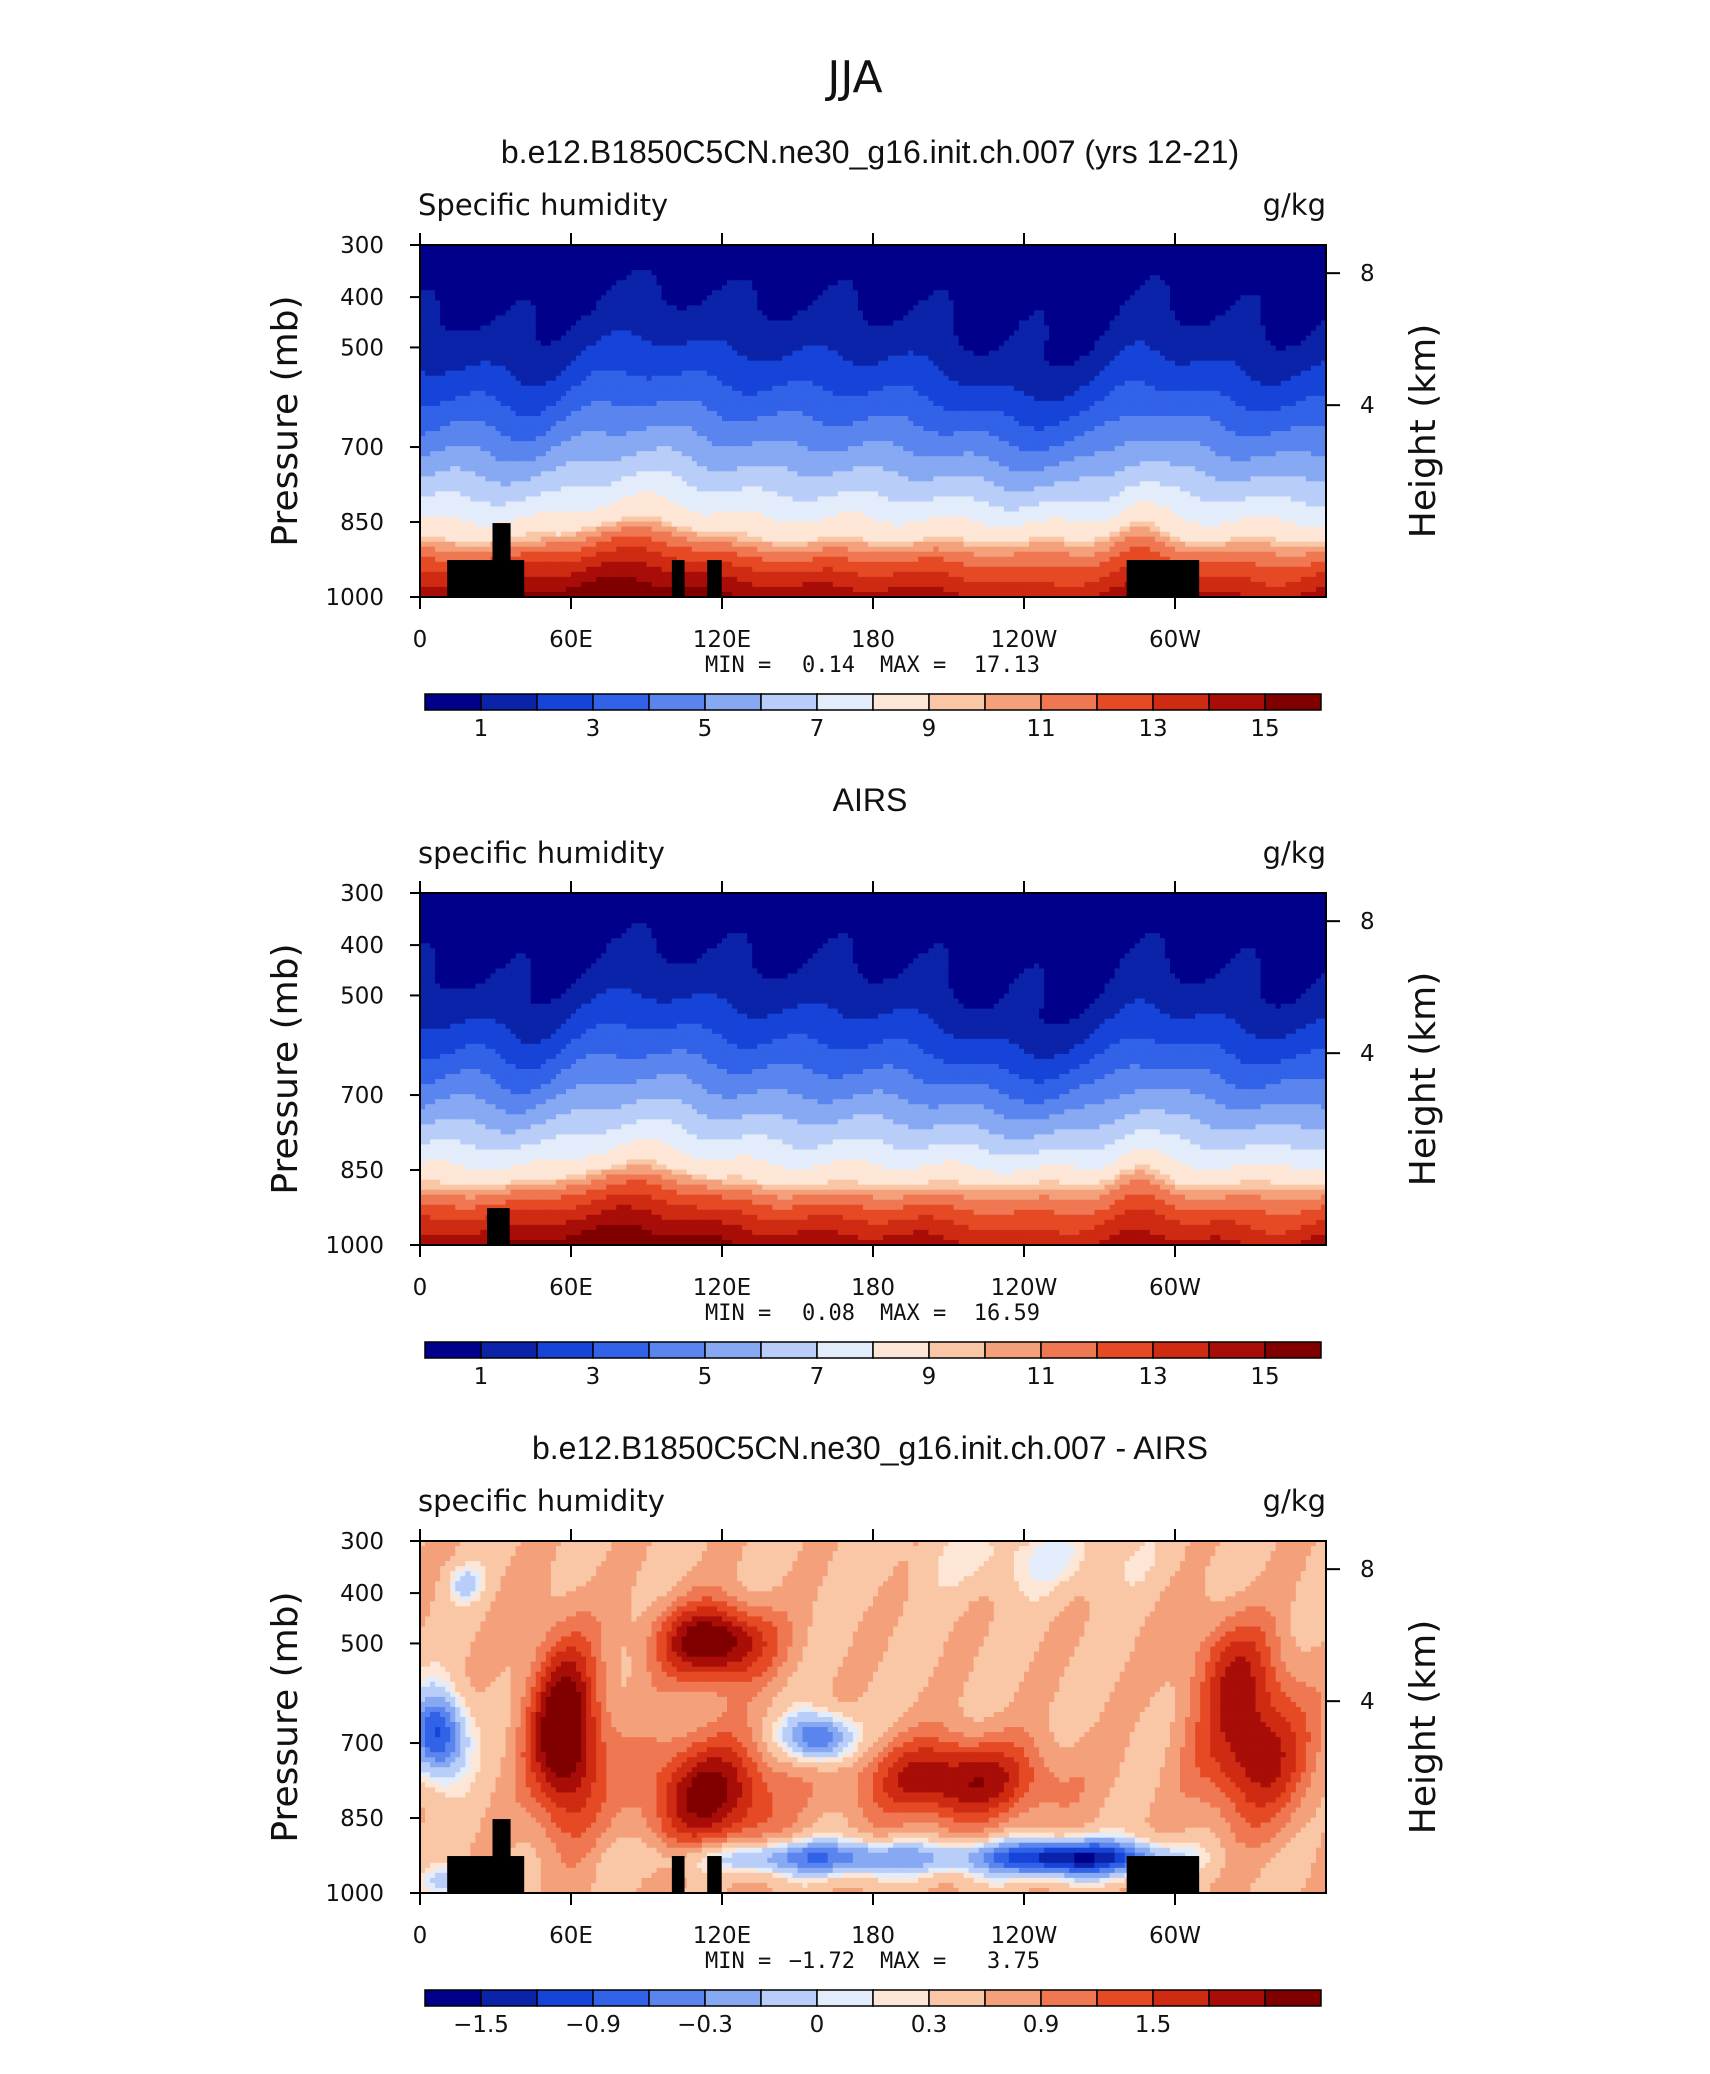 The height and width of the screenshot is (2074, 1710). I want to click on panel-title: AIRS, so click(870, 800).